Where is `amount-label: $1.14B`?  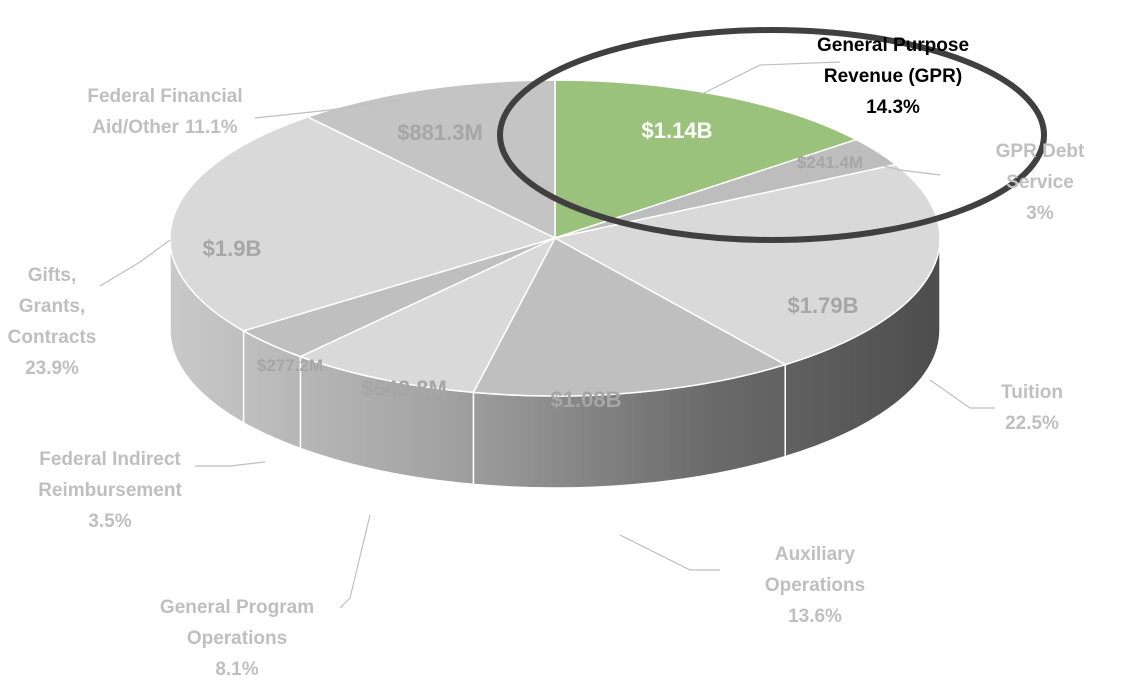 amount-label: $1.14B is located at coordinates (677, 130).